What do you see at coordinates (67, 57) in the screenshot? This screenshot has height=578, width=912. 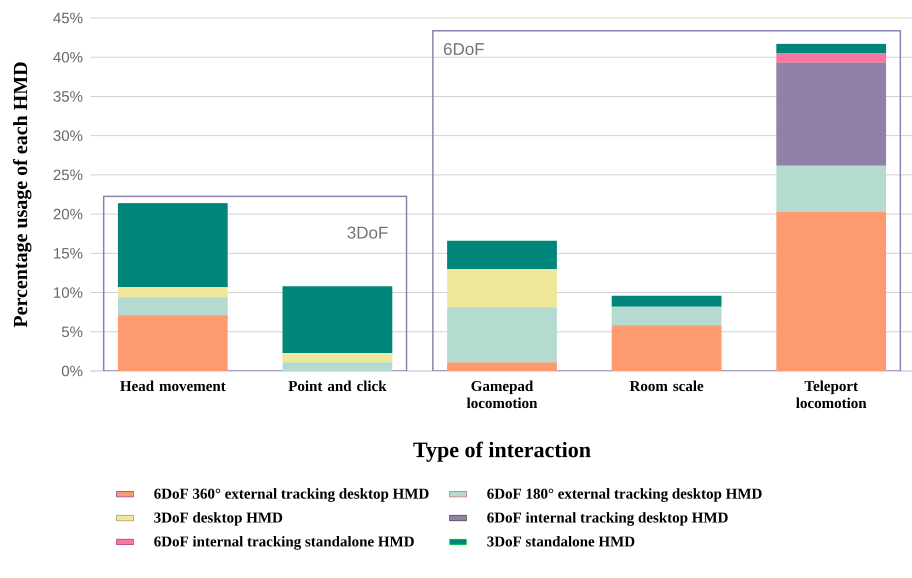 I see `y-tick-label: 40%` at bounding box center [67, 57].